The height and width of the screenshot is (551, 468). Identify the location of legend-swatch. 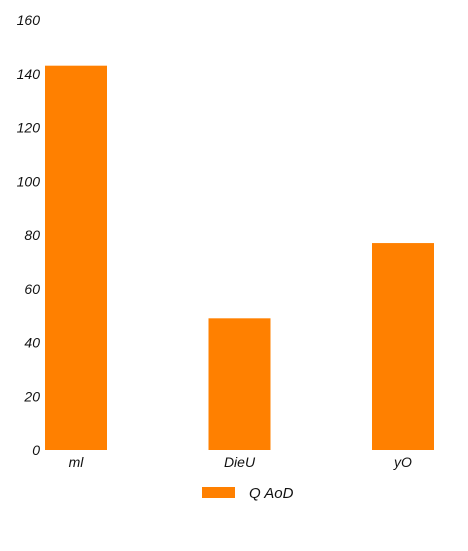
(218, 492).